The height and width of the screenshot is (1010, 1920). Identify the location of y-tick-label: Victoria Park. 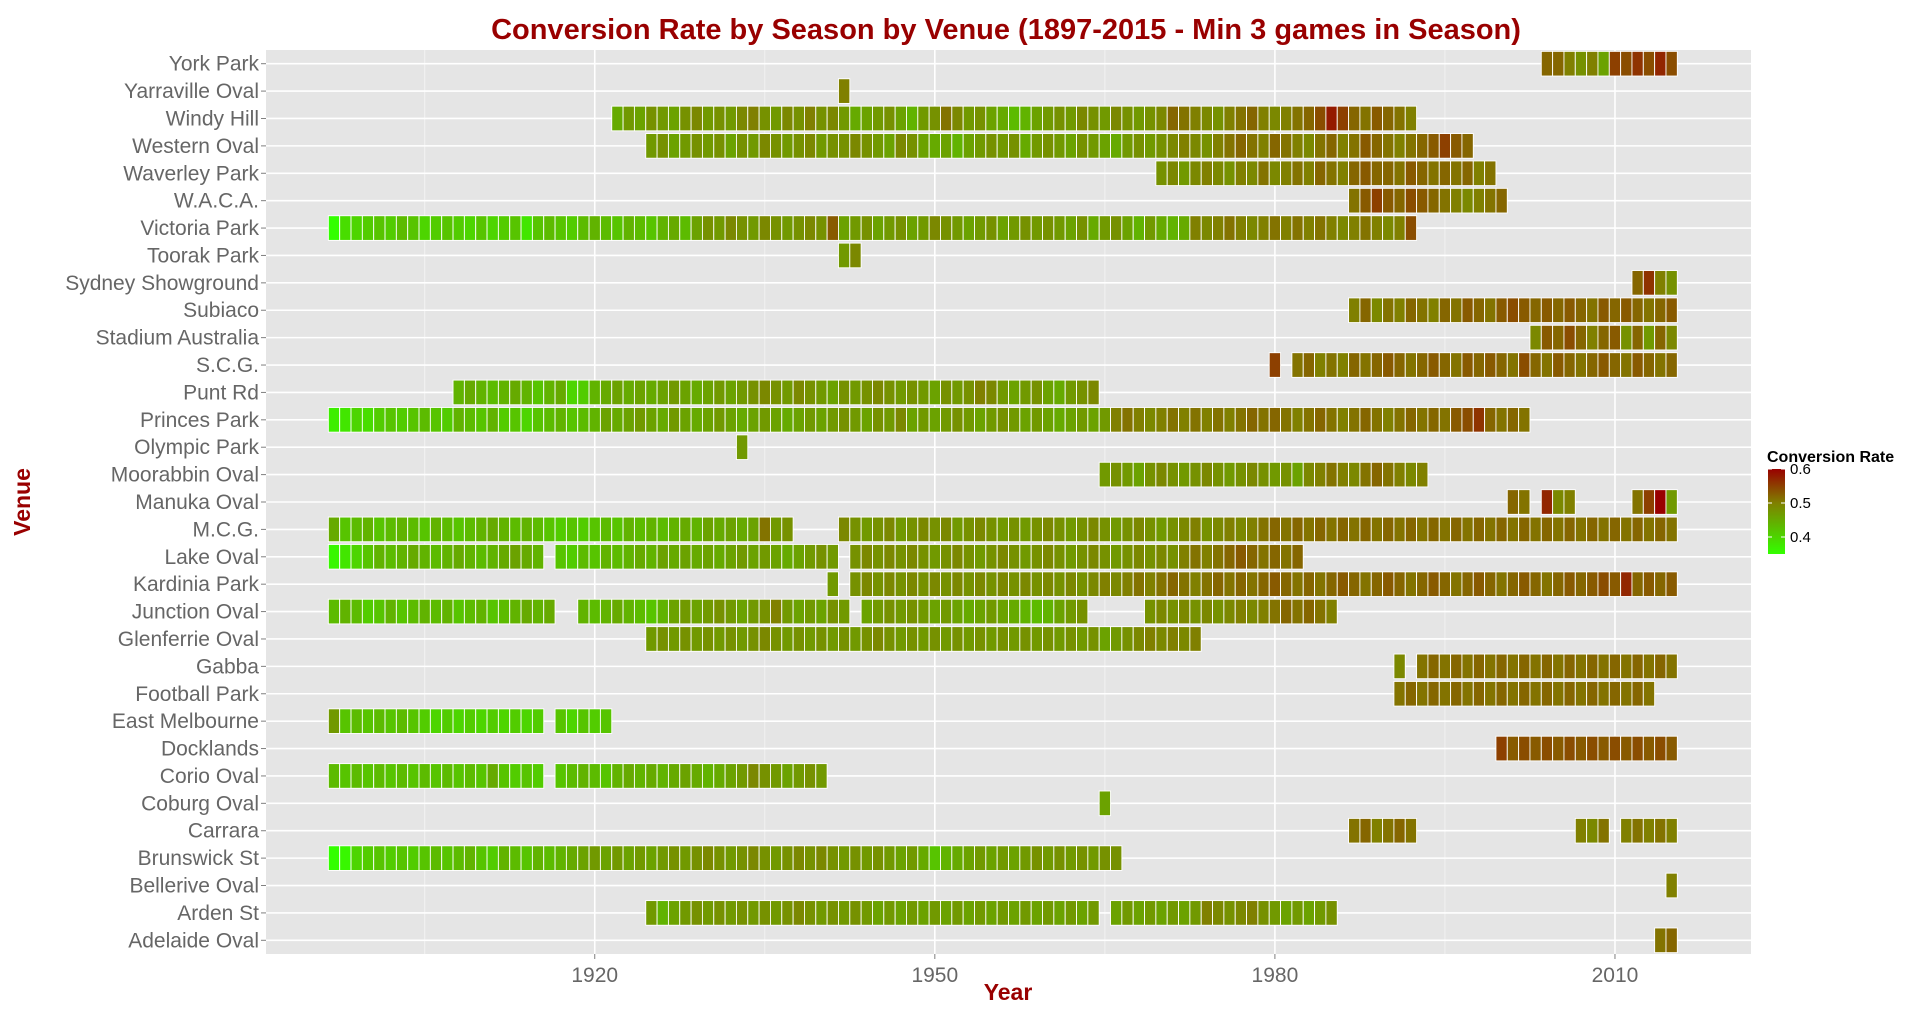
(199, 228).